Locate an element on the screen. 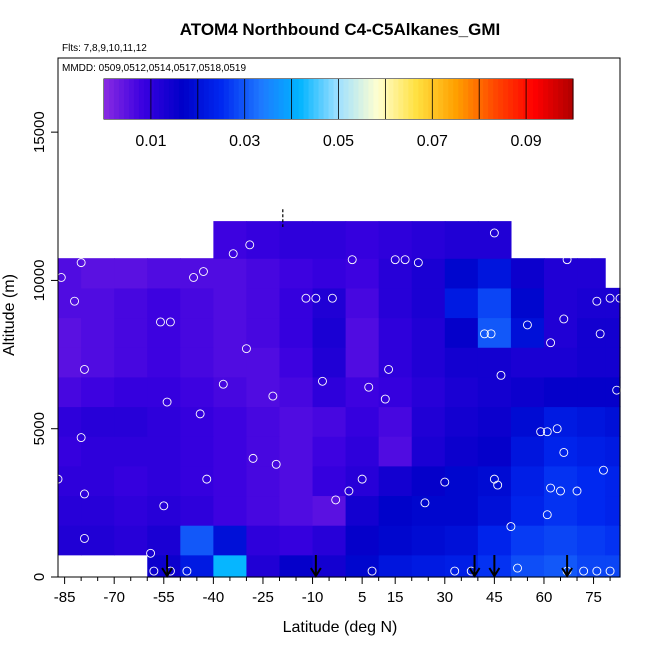 The height and width of the screenshot is (650, 650). x-axis-label: Latitude (deg N) is located at coordinates (340, 627).